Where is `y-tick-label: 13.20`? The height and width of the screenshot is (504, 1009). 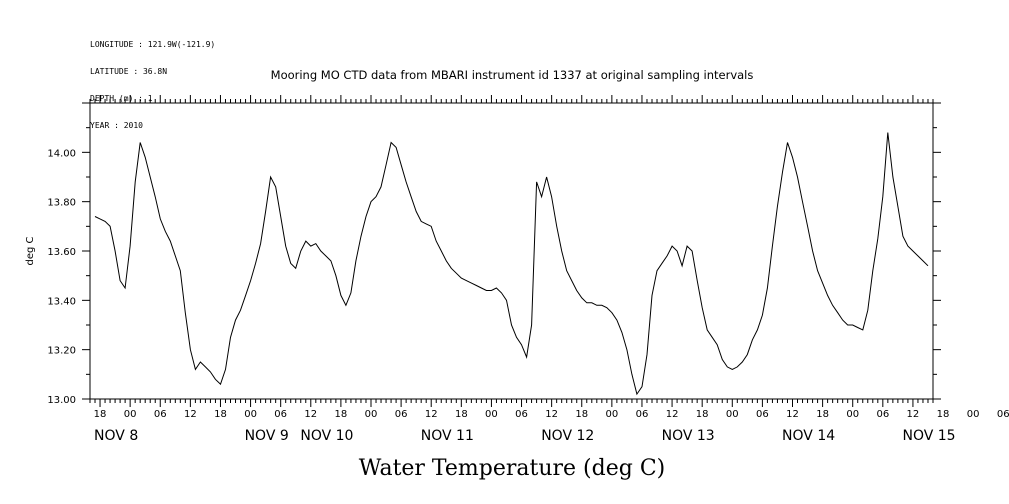 y-tick-label: 13.20 is located at coordinates (61, 351).